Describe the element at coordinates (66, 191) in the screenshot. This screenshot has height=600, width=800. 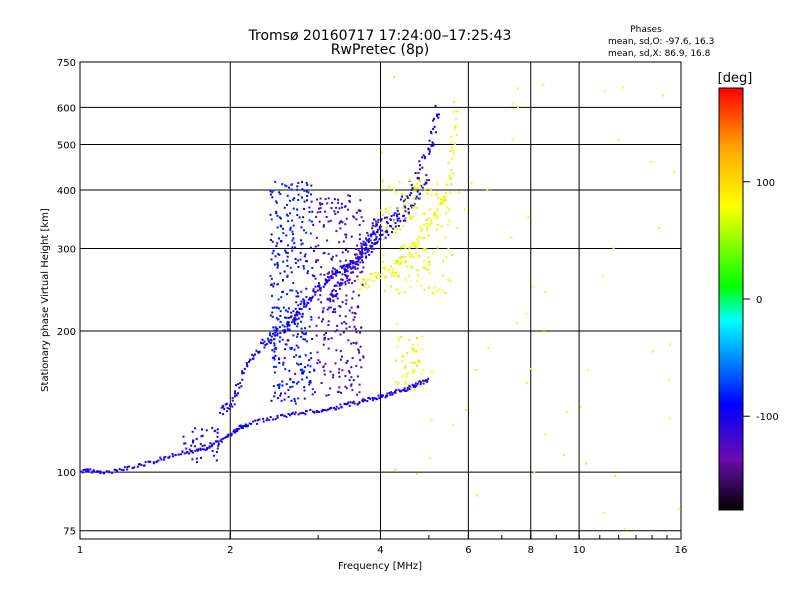
I see `y-tick-label: 400` at that location.